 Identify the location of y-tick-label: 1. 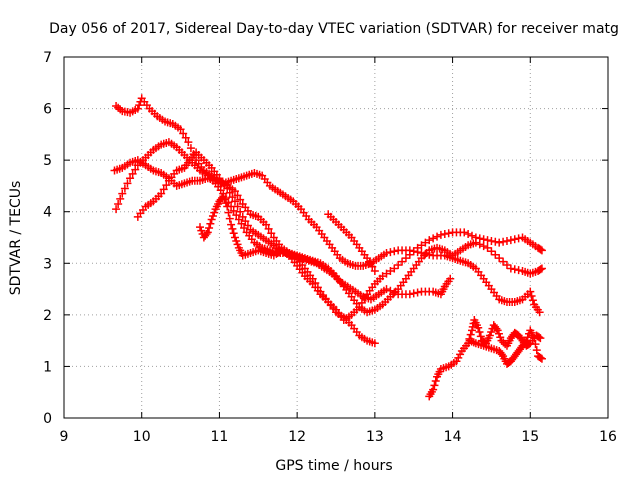
(47, 367).